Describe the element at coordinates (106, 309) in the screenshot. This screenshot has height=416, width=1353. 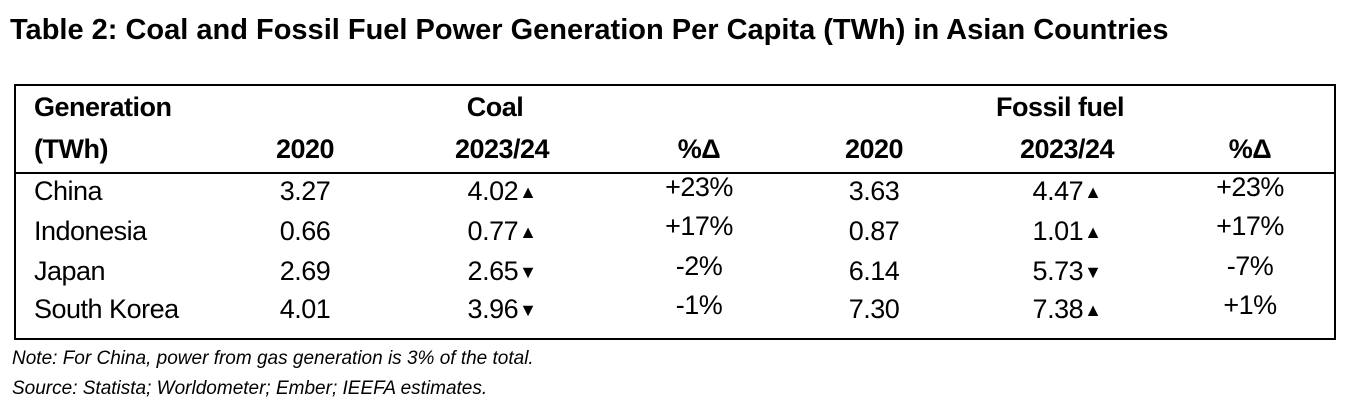
I see `row-country: South Korea` at that location.